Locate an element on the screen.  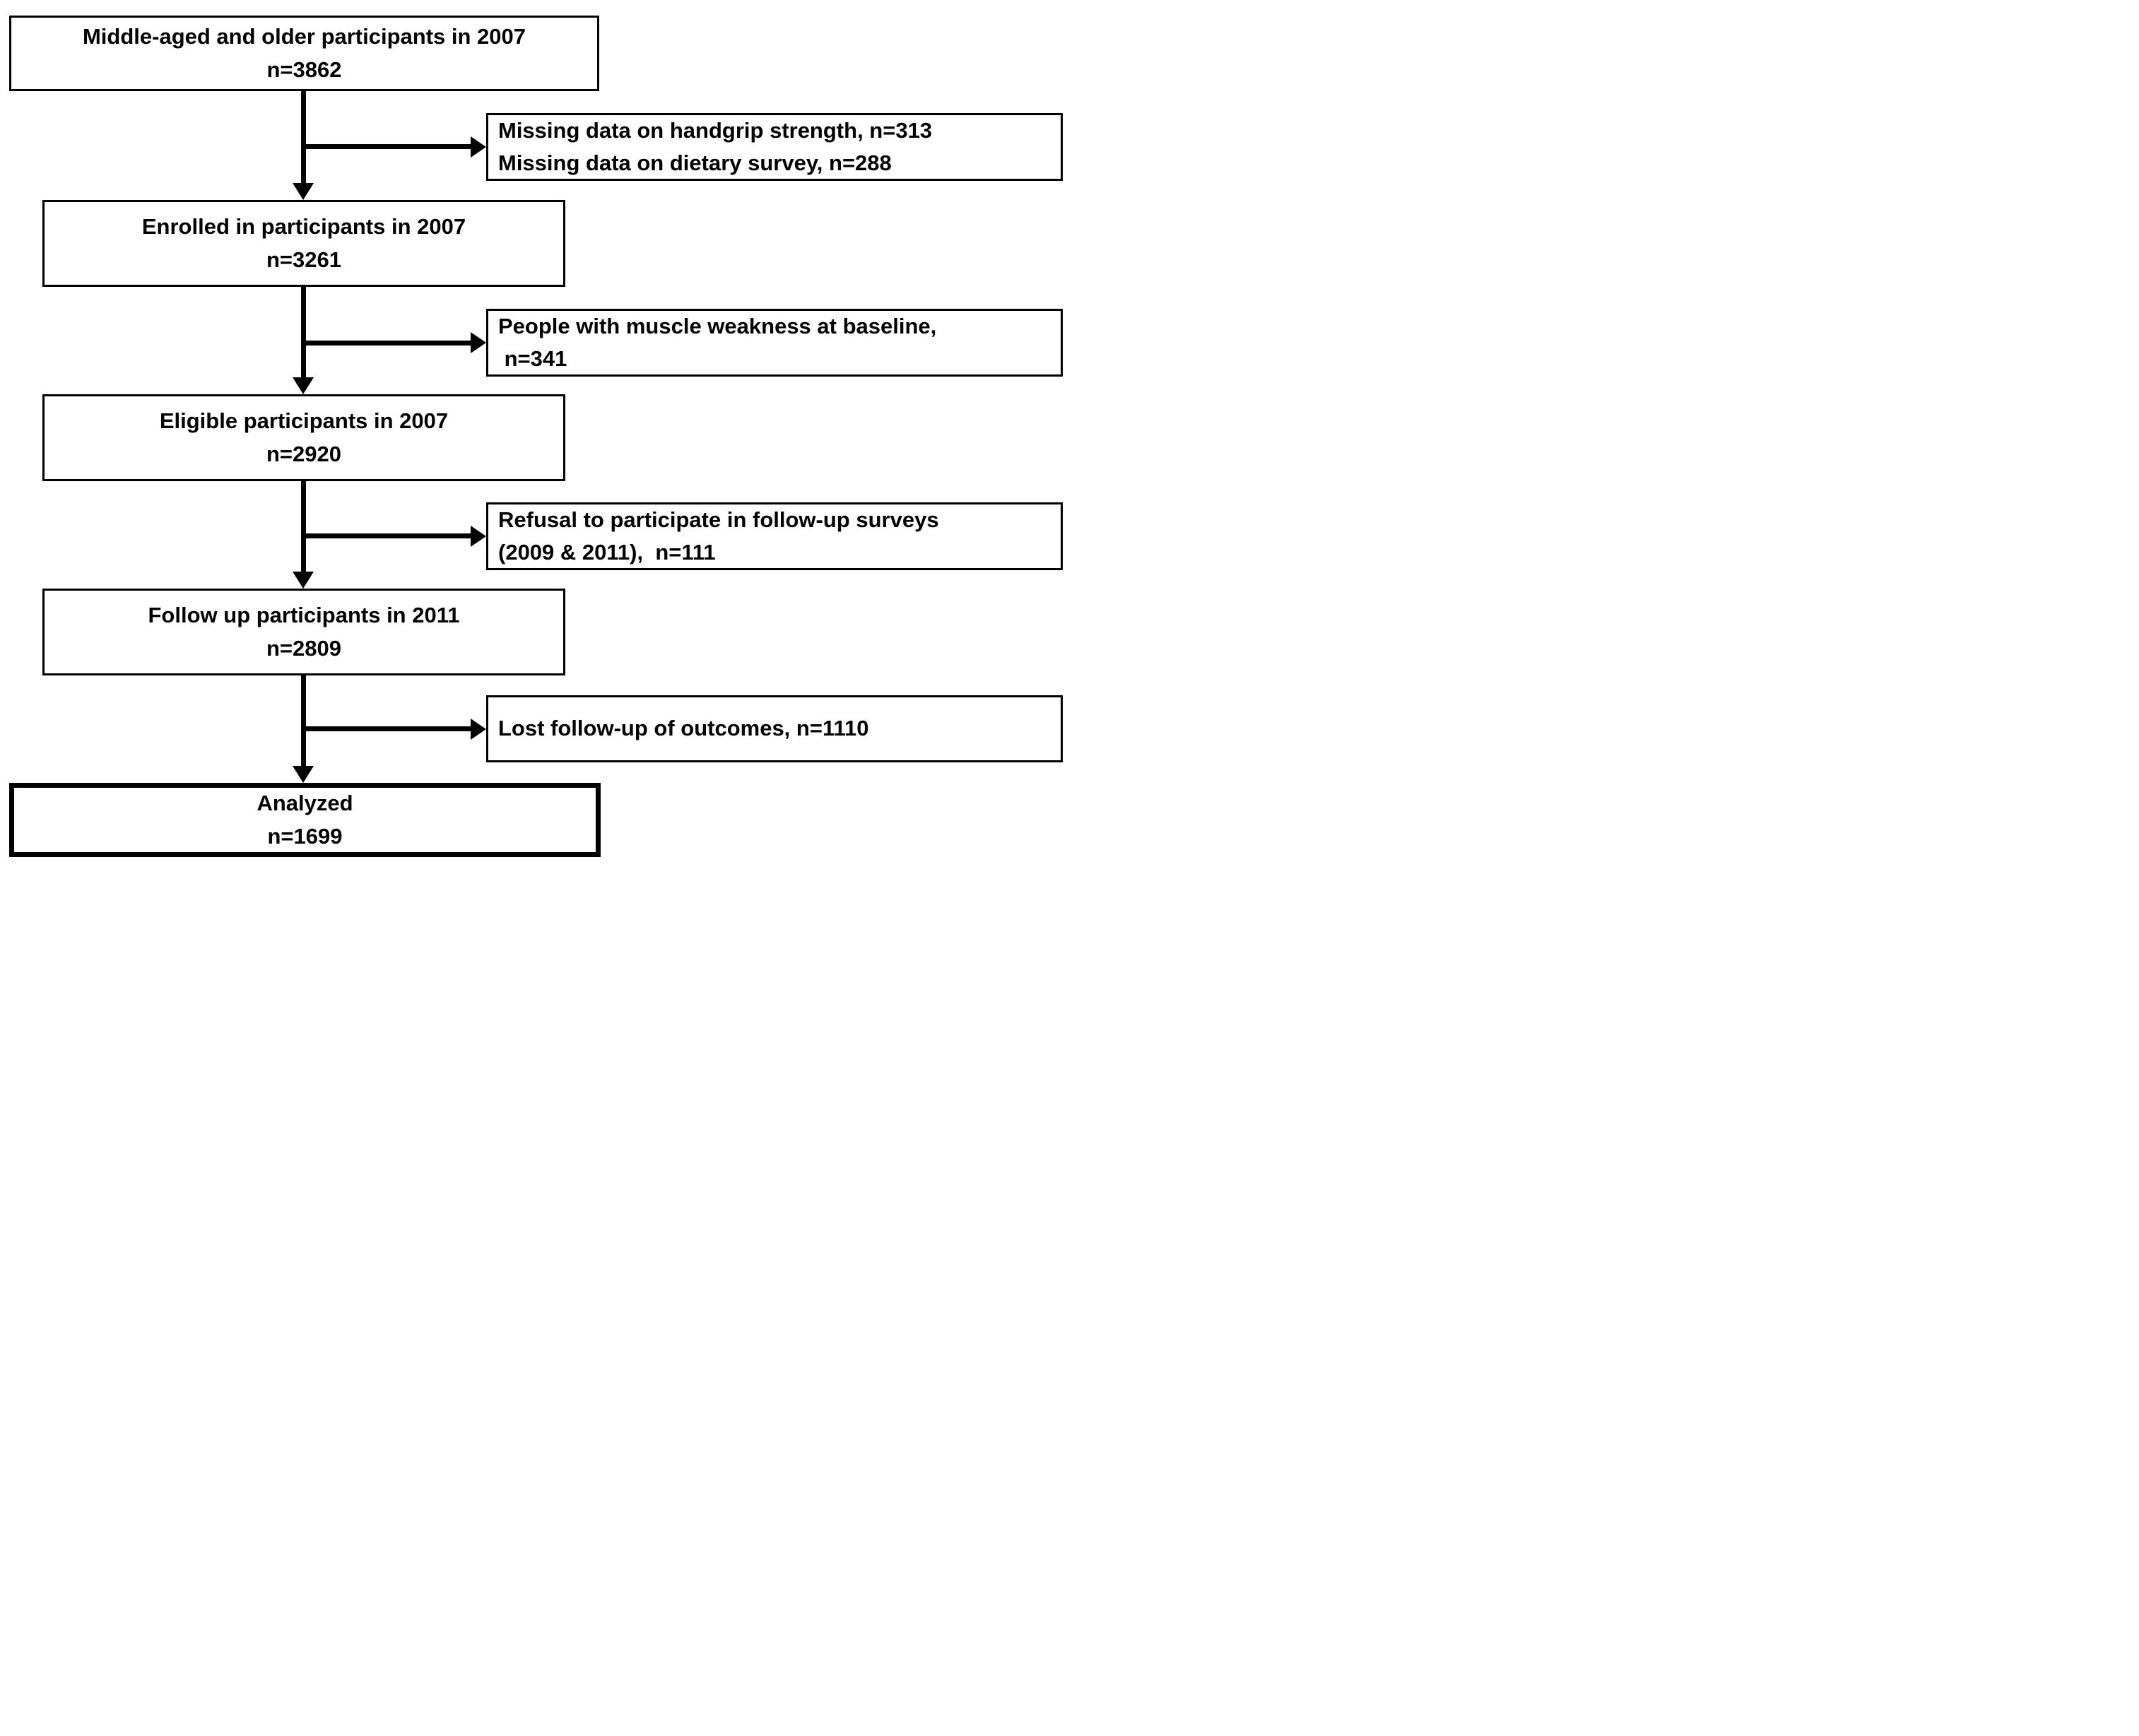
box-excluded-lost-followup: Lost follow-up of outcomes, n=1110 is located at coordinates (774, 728).